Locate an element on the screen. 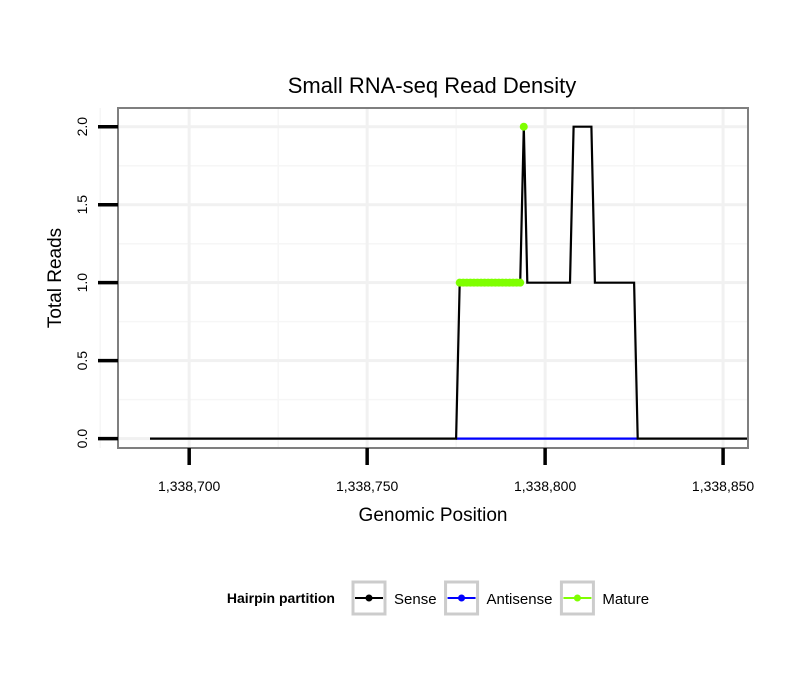 The image size is (810, 690). y-axis-label: Total Reads is located at coordinates (55, 278).